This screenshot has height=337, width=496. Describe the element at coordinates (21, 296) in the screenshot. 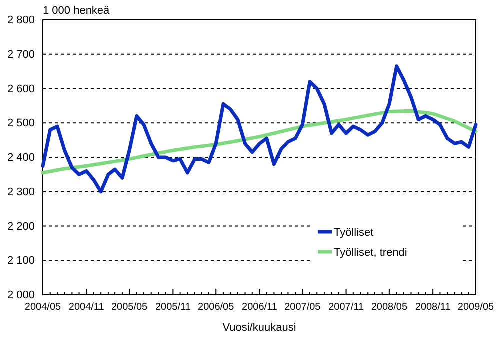

I see `y-tick-label: 2 000` at that location.